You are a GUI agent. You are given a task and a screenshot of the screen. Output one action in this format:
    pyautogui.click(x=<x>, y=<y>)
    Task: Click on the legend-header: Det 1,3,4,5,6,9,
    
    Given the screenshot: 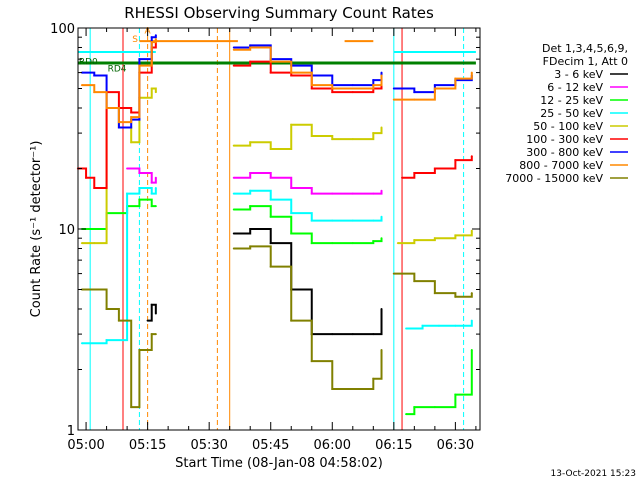 What is the action you would take?
    pyautogui.click(x=585, y=48)
    